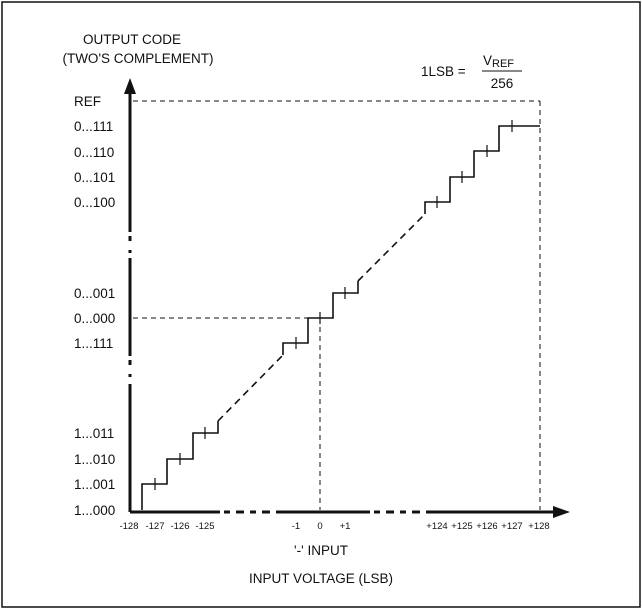 This screenshot has height=609, width=642. I want to click on x-label: +126, so click(486, 526).